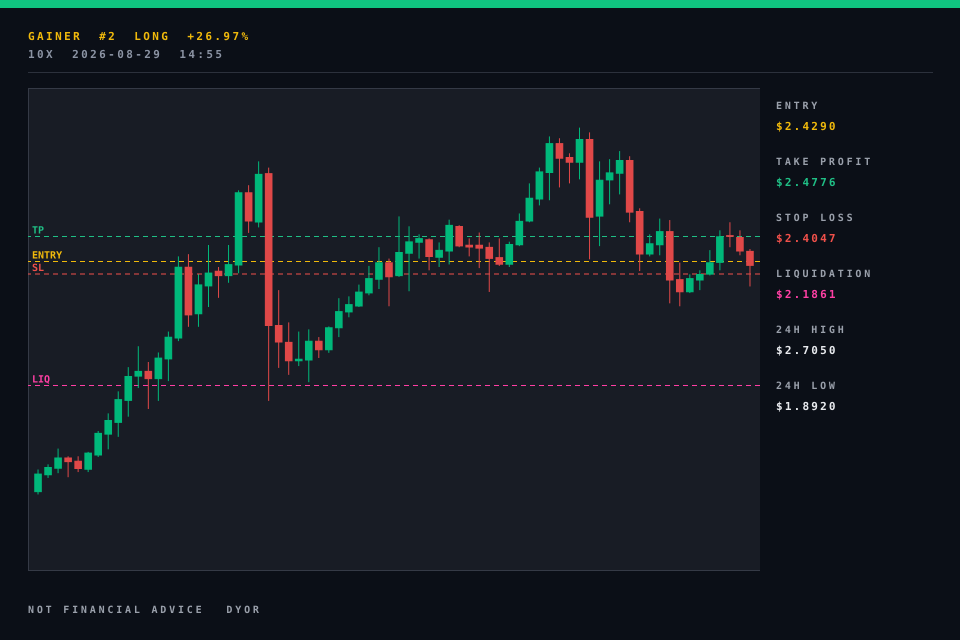 This screenshot has width=960, height=640. Describe the element at coordinates (807, 295) in the screenshot. I see `text: $2.1861` at that location.